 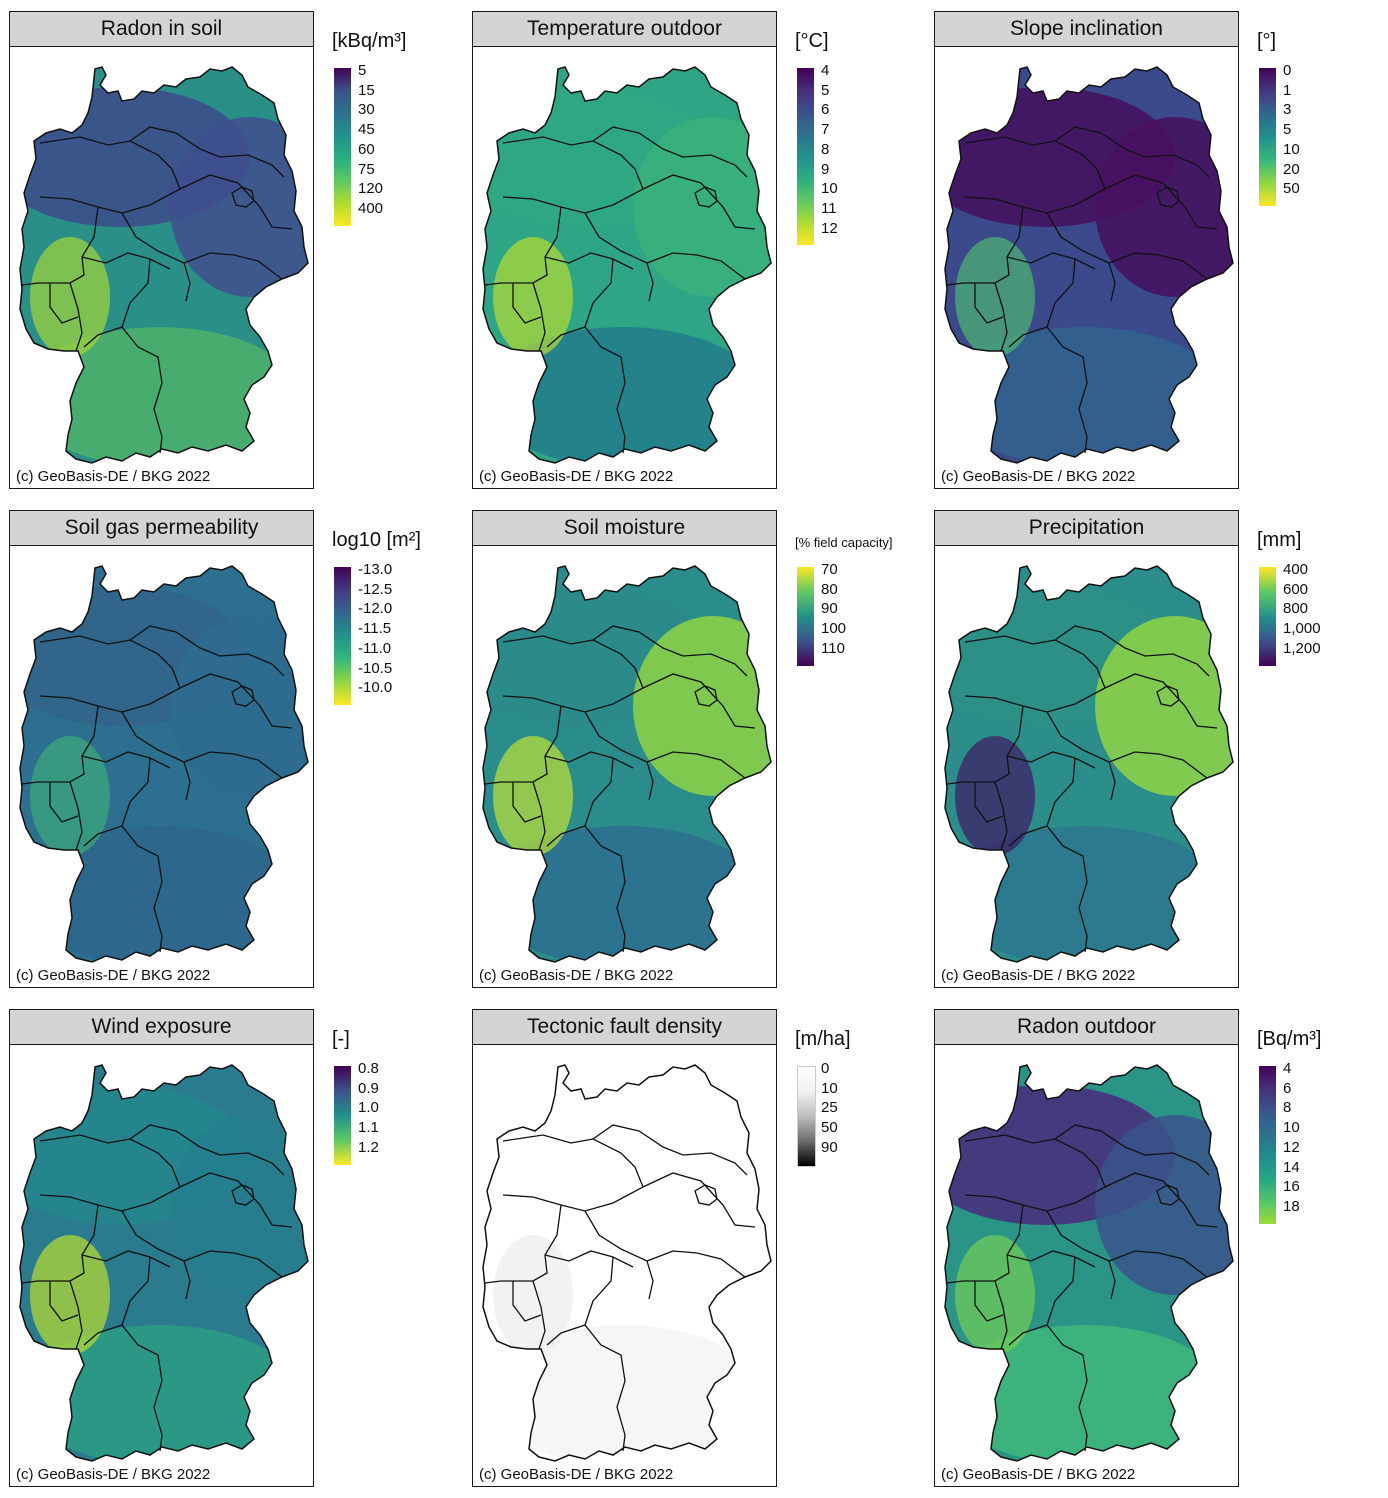 What do you see at coordinates (1302, 648) in the screenshot?
I see `legend-tick-label: 1,200` at bounding box center [1302, 648].